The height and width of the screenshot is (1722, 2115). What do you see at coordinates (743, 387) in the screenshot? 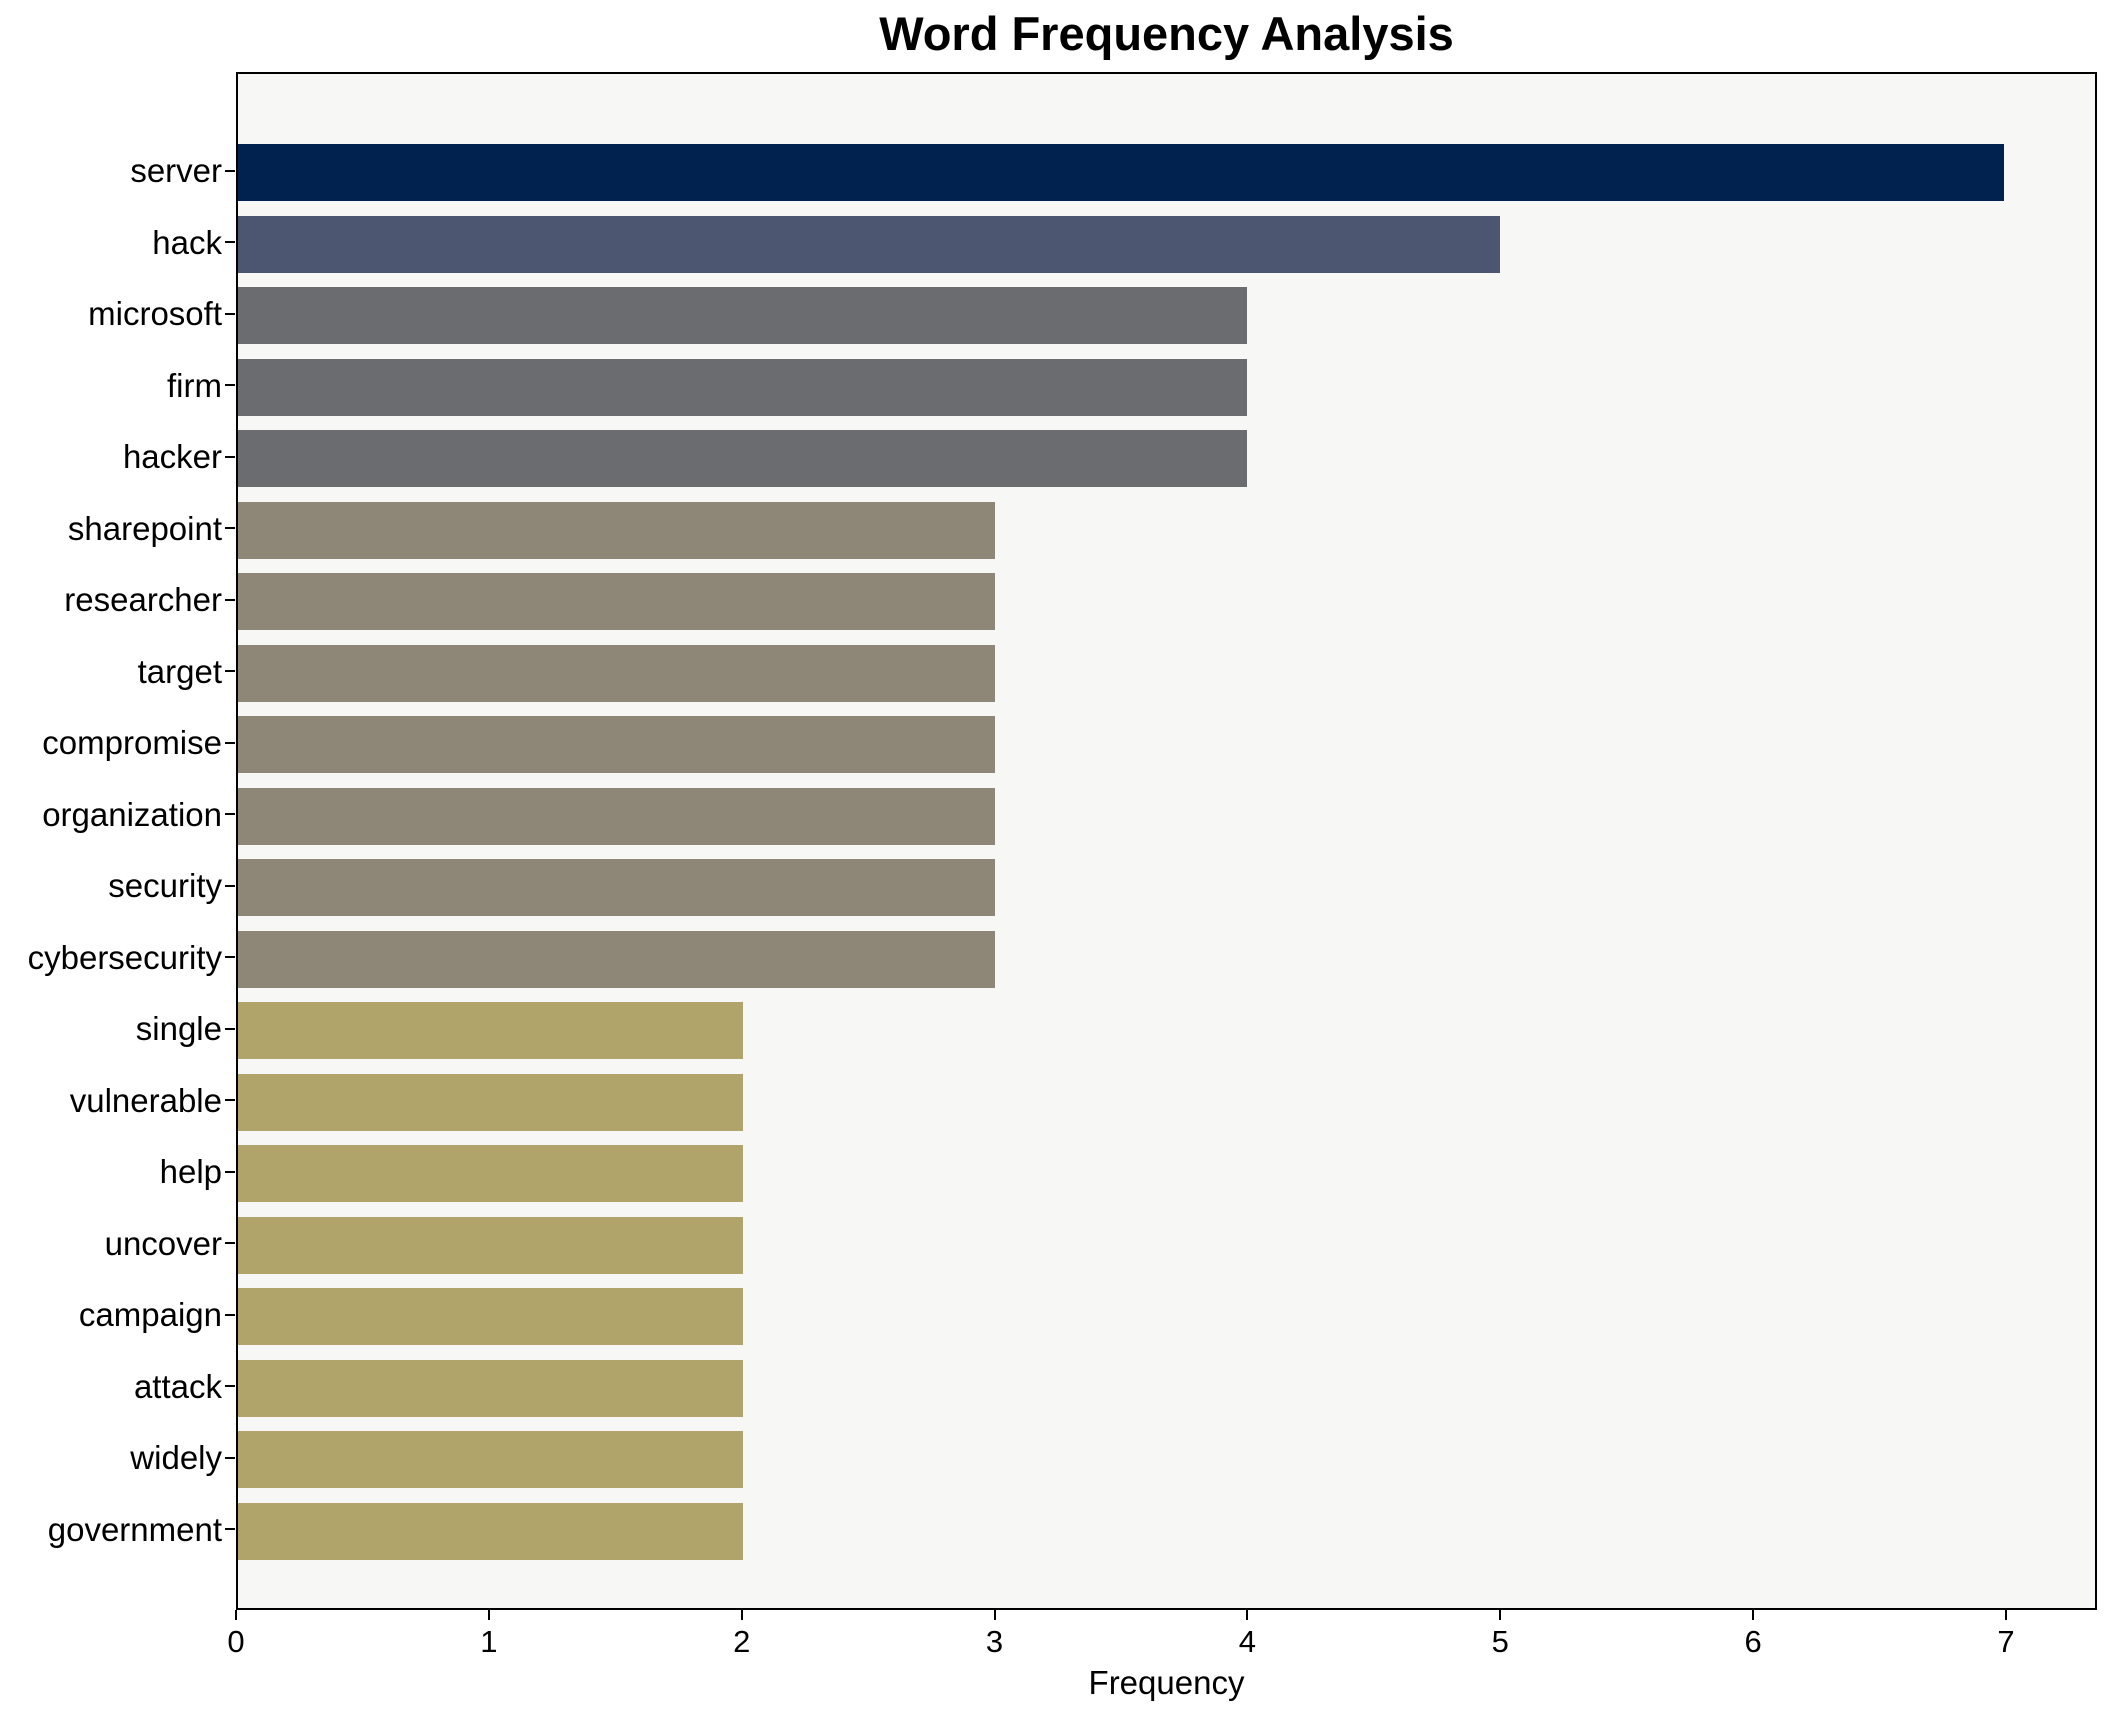
I see `bar-firm` at bounding box center [743, 387].